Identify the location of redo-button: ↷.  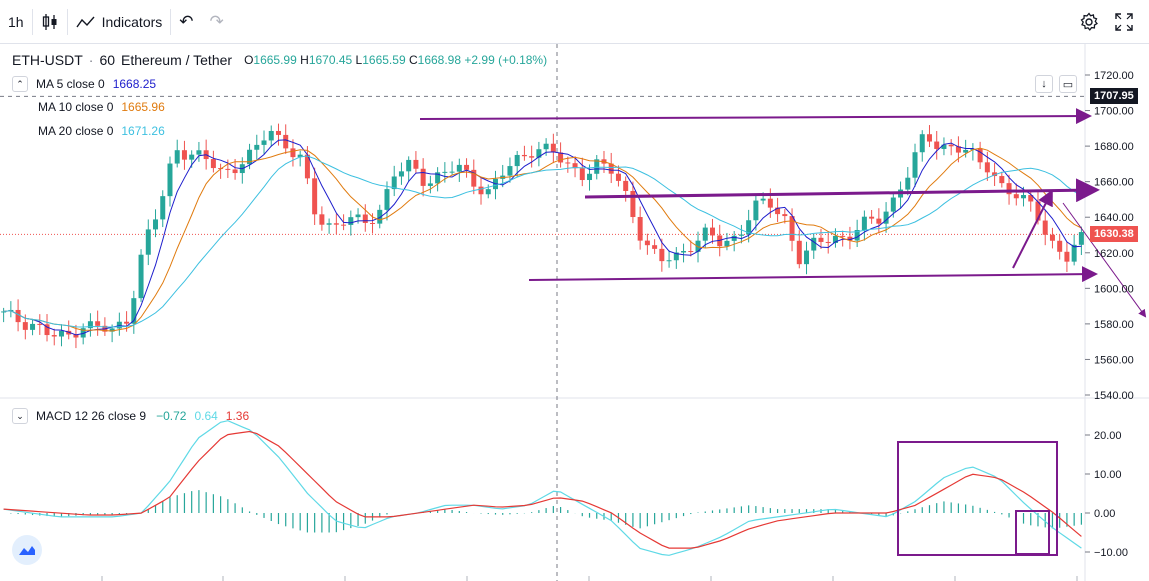
(217, 22).